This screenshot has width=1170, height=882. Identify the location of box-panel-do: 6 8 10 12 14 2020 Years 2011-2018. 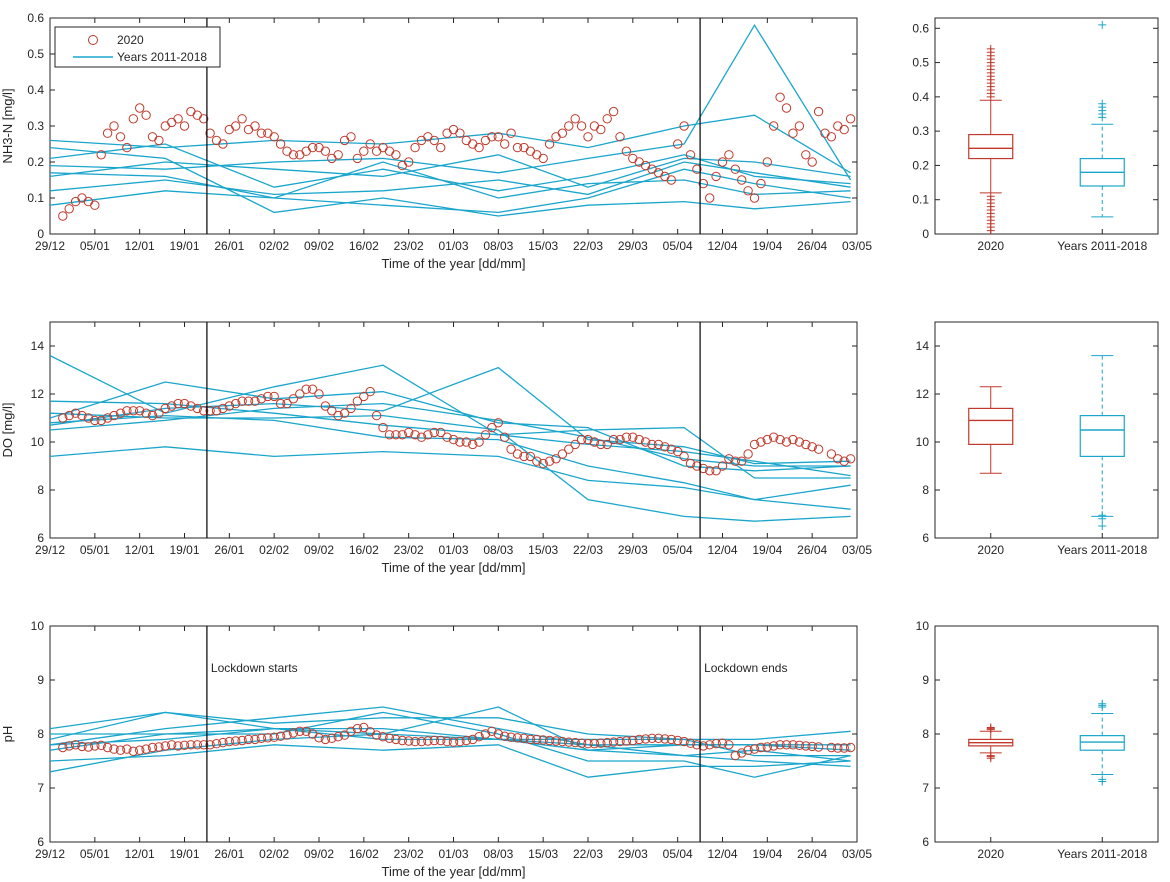
(1037, 439).